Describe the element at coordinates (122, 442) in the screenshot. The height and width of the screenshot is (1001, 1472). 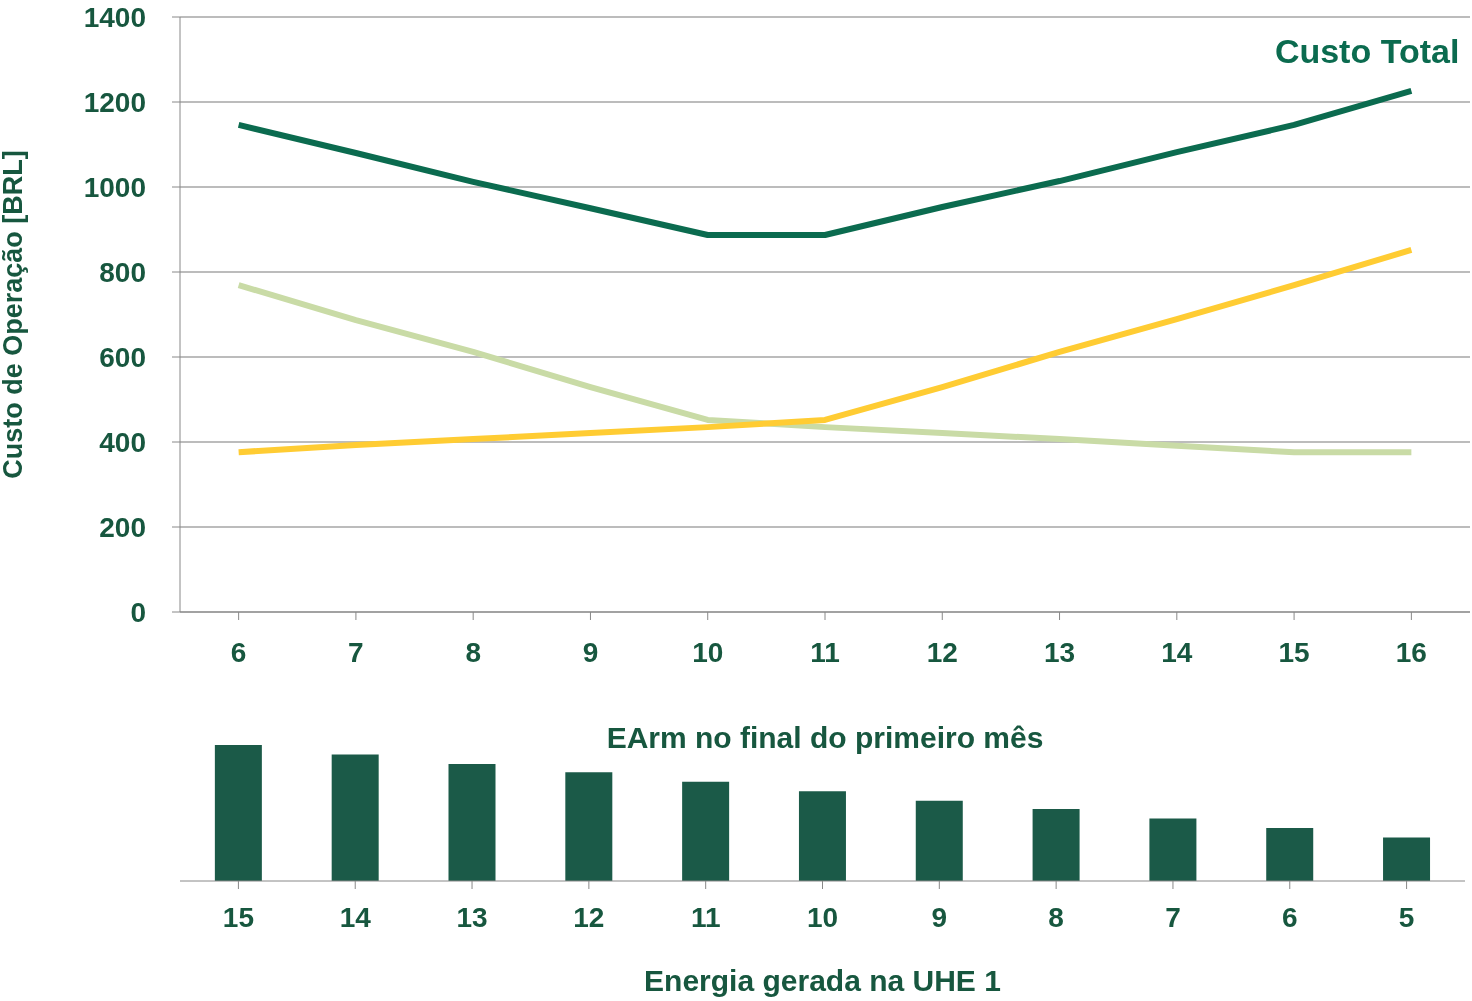
I see `y-tick-label: 400` at that location.